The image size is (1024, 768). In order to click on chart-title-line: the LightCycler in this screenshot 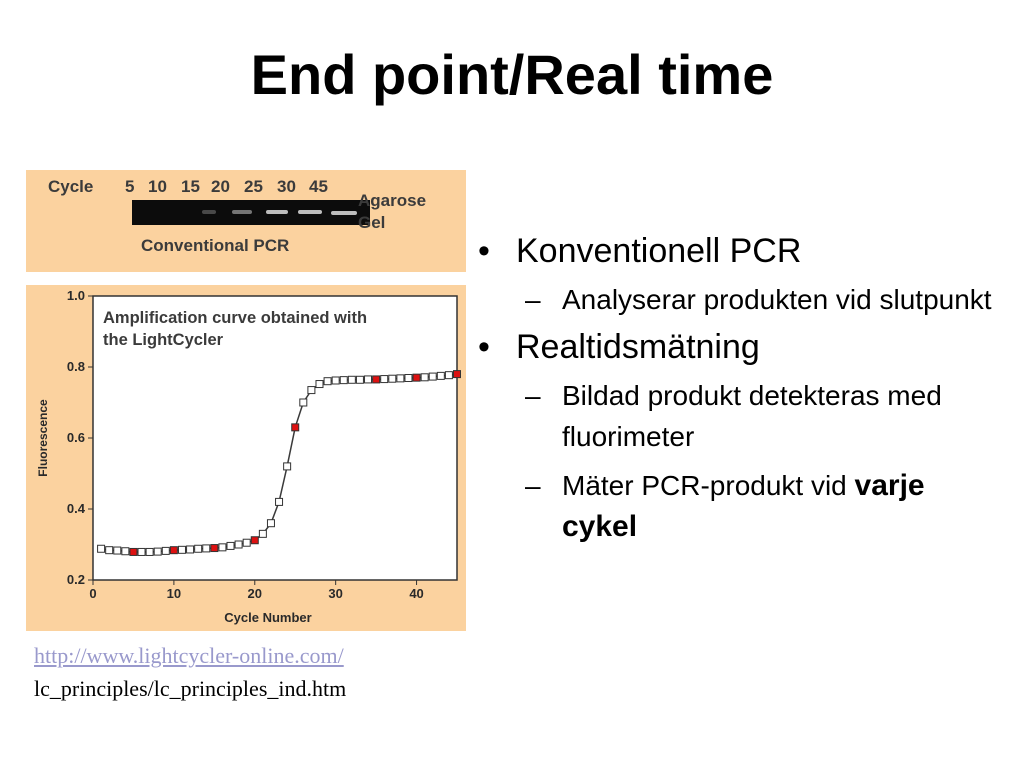, I will do `click(163, 340)`.